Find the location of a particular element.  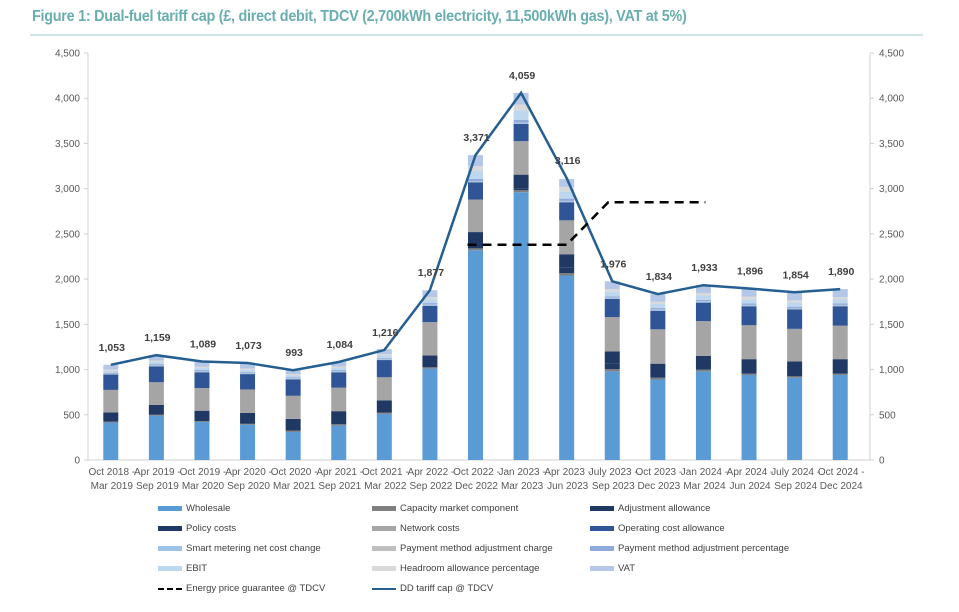

data-label: 1,890 is located at coordinates (841, 272).